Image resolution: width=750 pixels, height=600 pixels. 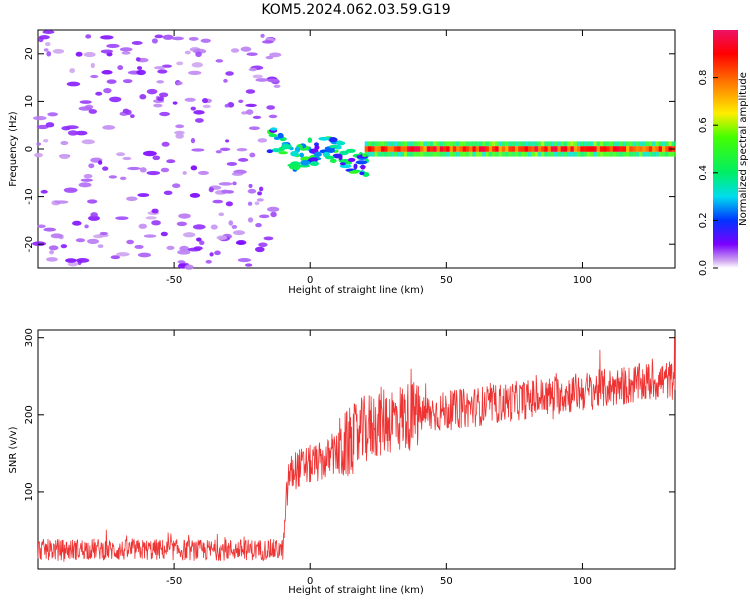 What do you see at coordinates (29, 491) in the screenshot?
I see `y-tick-label: 100` at bounding box center [29, 491].